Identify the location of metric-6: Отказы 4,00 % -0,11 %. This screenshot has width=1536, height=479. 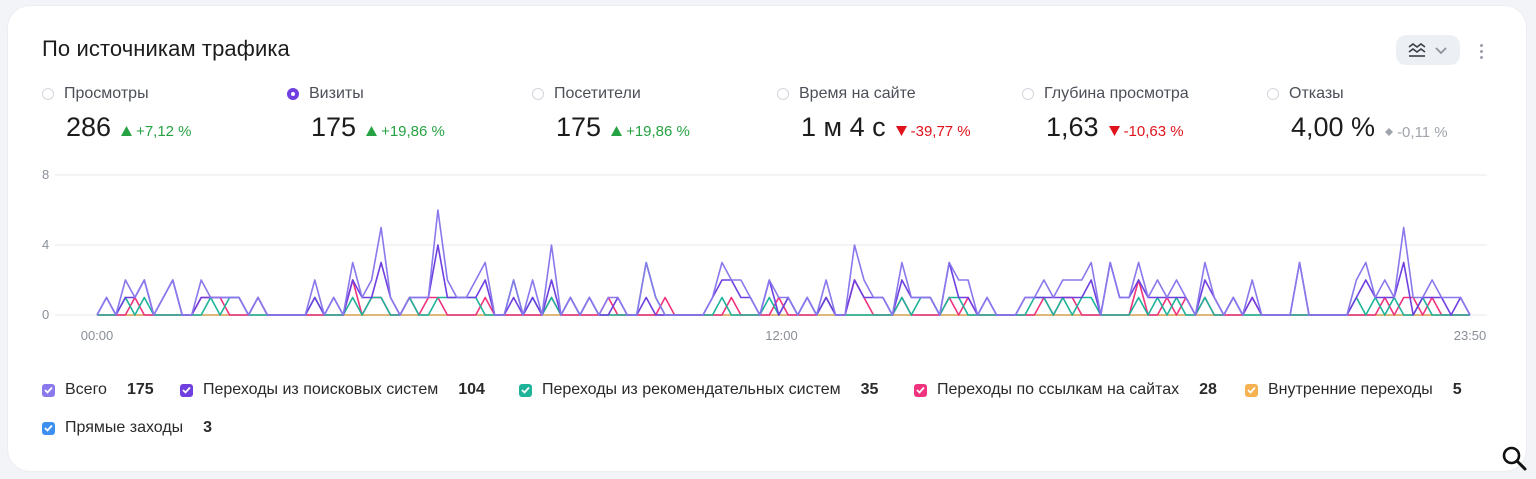
(1387, 116).